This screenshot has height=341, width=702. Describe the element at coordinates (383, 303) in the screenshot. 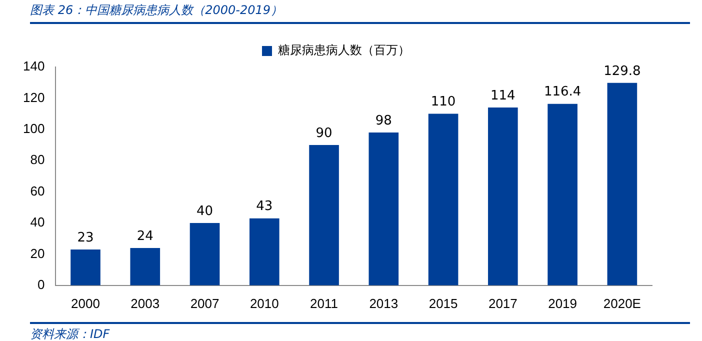

I see `x-tick-label: 2013` at that location.